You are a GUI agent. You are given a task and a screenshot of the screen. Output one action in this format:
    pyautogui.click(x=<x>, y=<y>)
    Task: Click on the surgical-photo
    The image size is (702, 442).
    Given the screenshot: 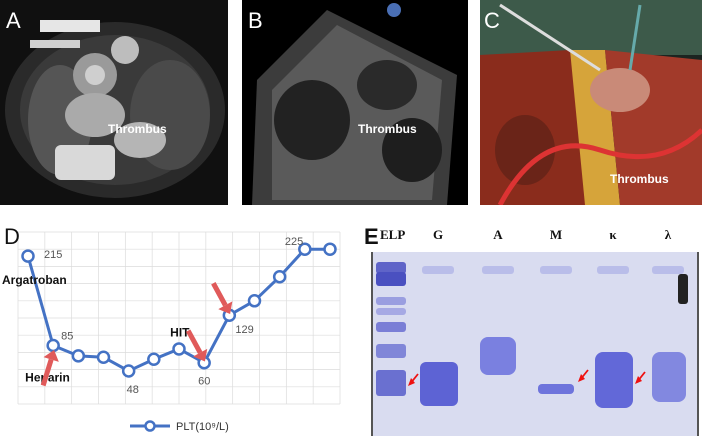 What is the action you would take?
    pyautogui.click(x=591, y=102)
    